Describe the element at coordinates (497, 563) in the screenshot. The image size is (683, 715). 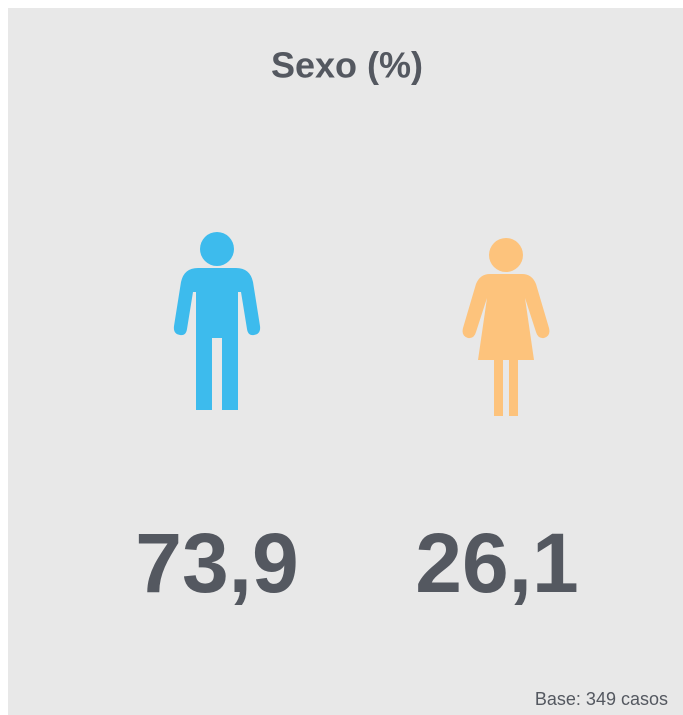
I see `value-label: 26,1` at that location.